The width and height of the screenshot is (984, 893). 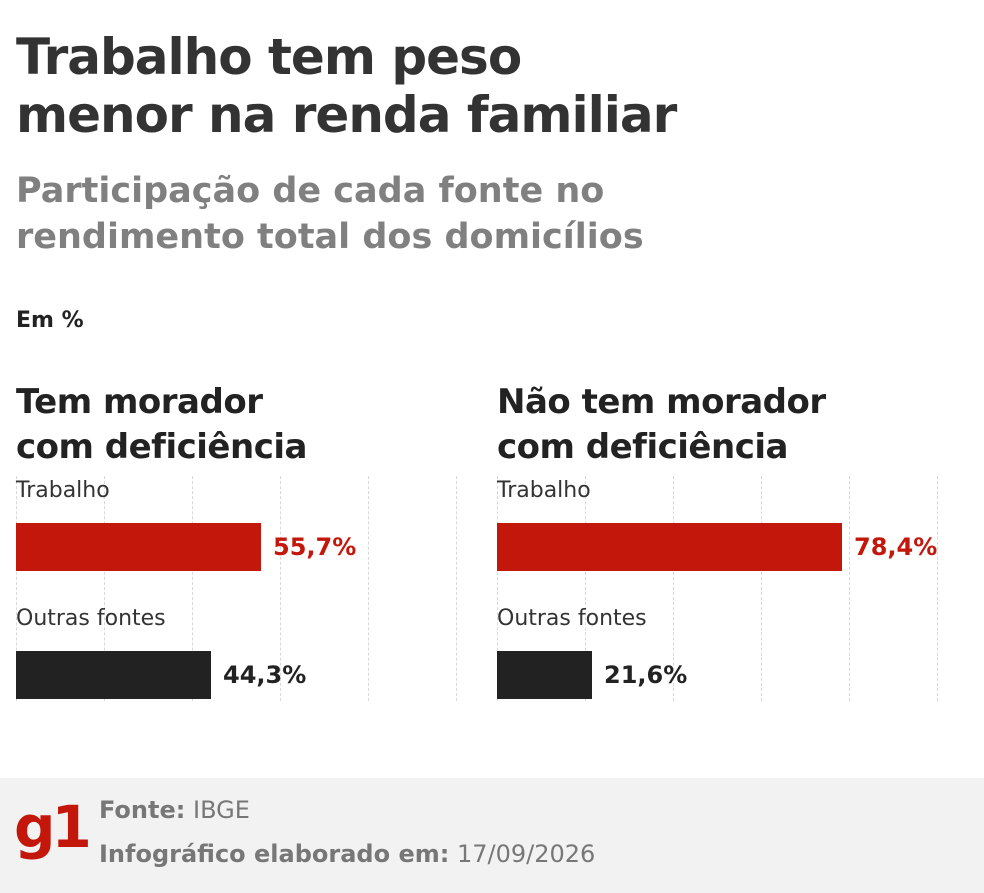 I want to click on chart-subtitle-line-2: rendimento total dos domicílios, so click(x=330, y=237).